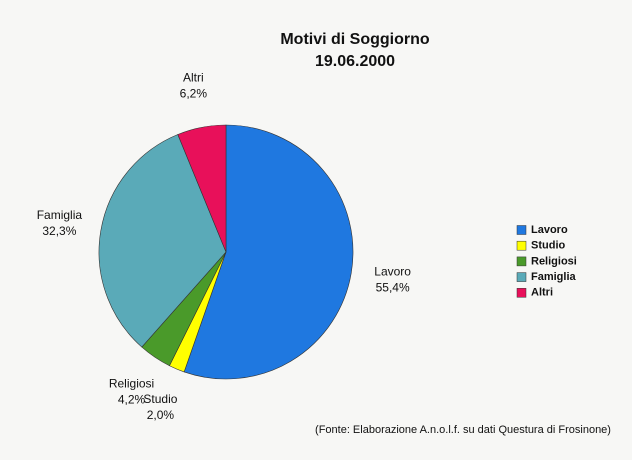 This screenshot has width=632, height=460. I want to click on slice-label: Altri, so click(193, 77).